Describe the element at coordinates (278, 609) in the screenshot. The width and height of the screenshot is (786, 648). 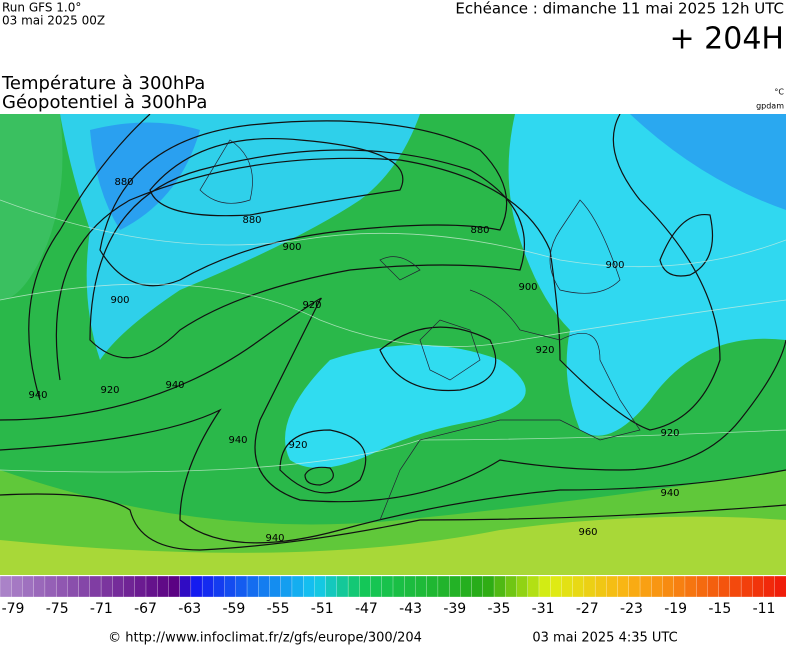
I see `color-bar-label: -55` at that location.